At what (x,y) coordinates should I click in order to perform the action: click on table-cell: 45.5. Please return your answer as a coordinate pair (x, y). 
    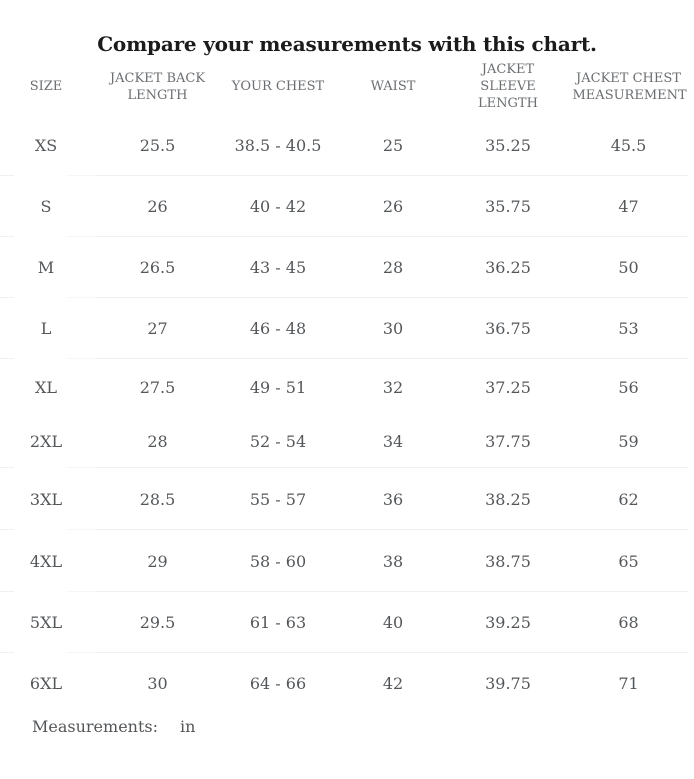
    Looking at the image, I should click on (628, 145).